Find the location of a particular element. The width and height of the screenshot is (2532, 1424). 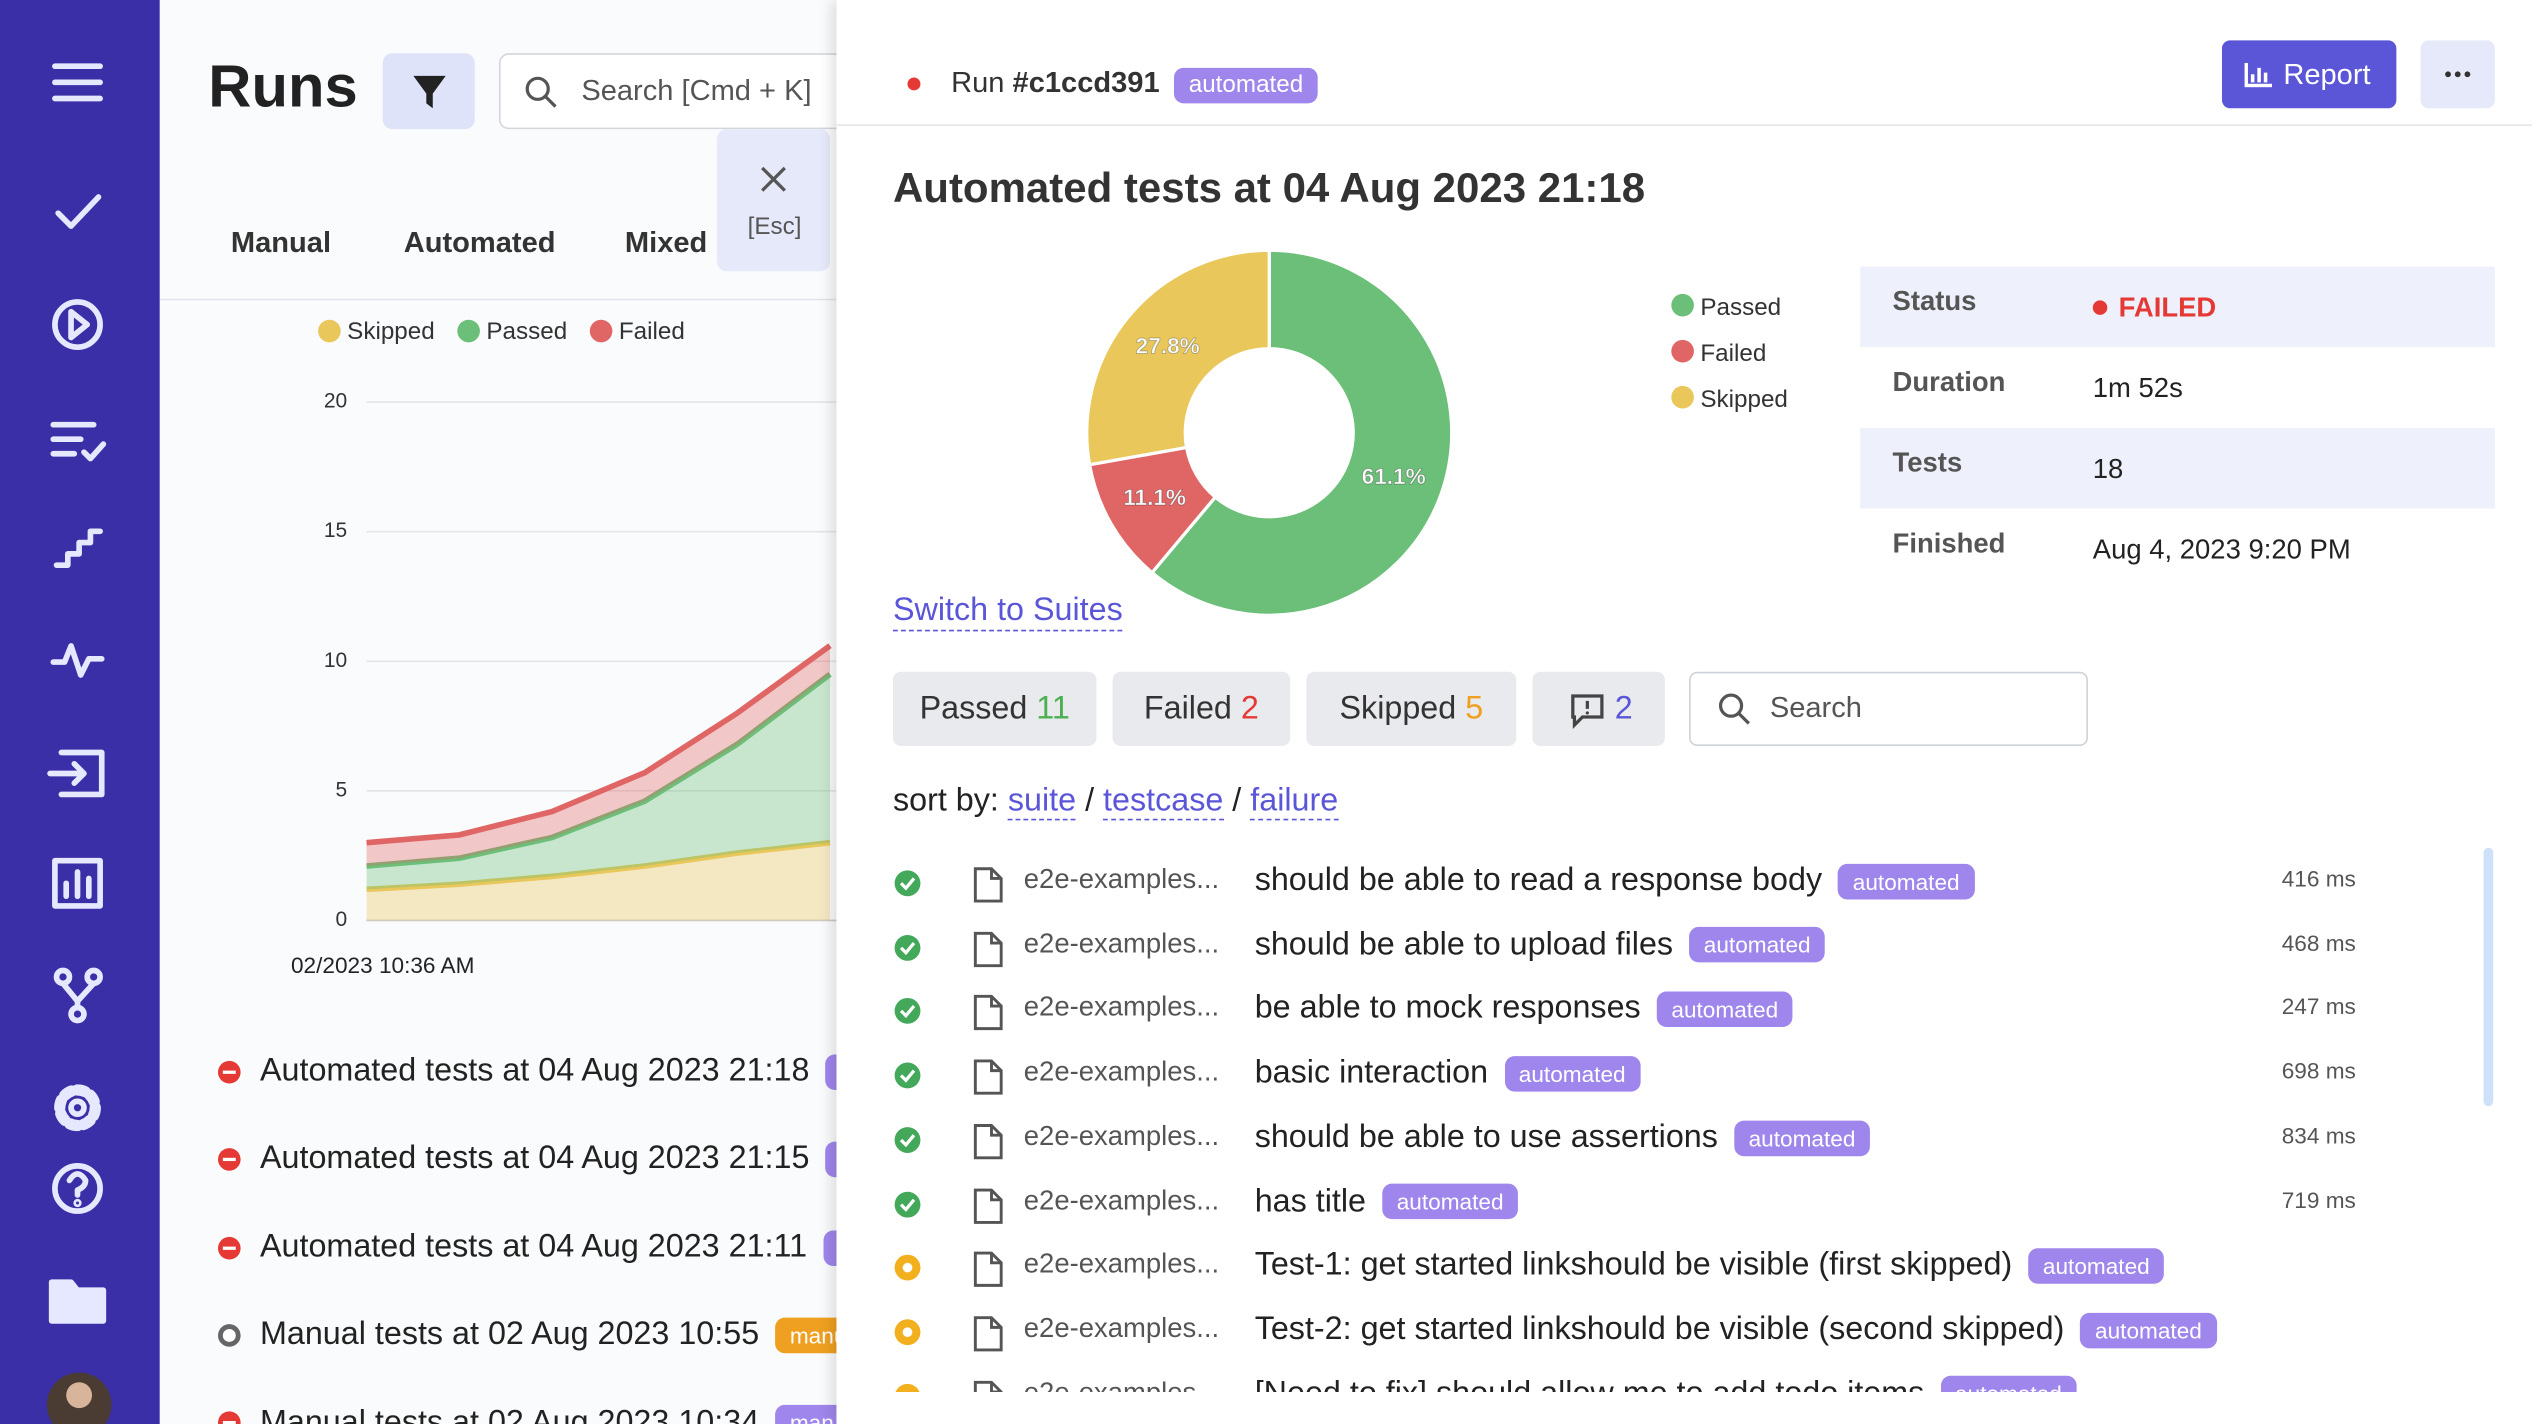

runs-icon is located at coordinates (77, 325).